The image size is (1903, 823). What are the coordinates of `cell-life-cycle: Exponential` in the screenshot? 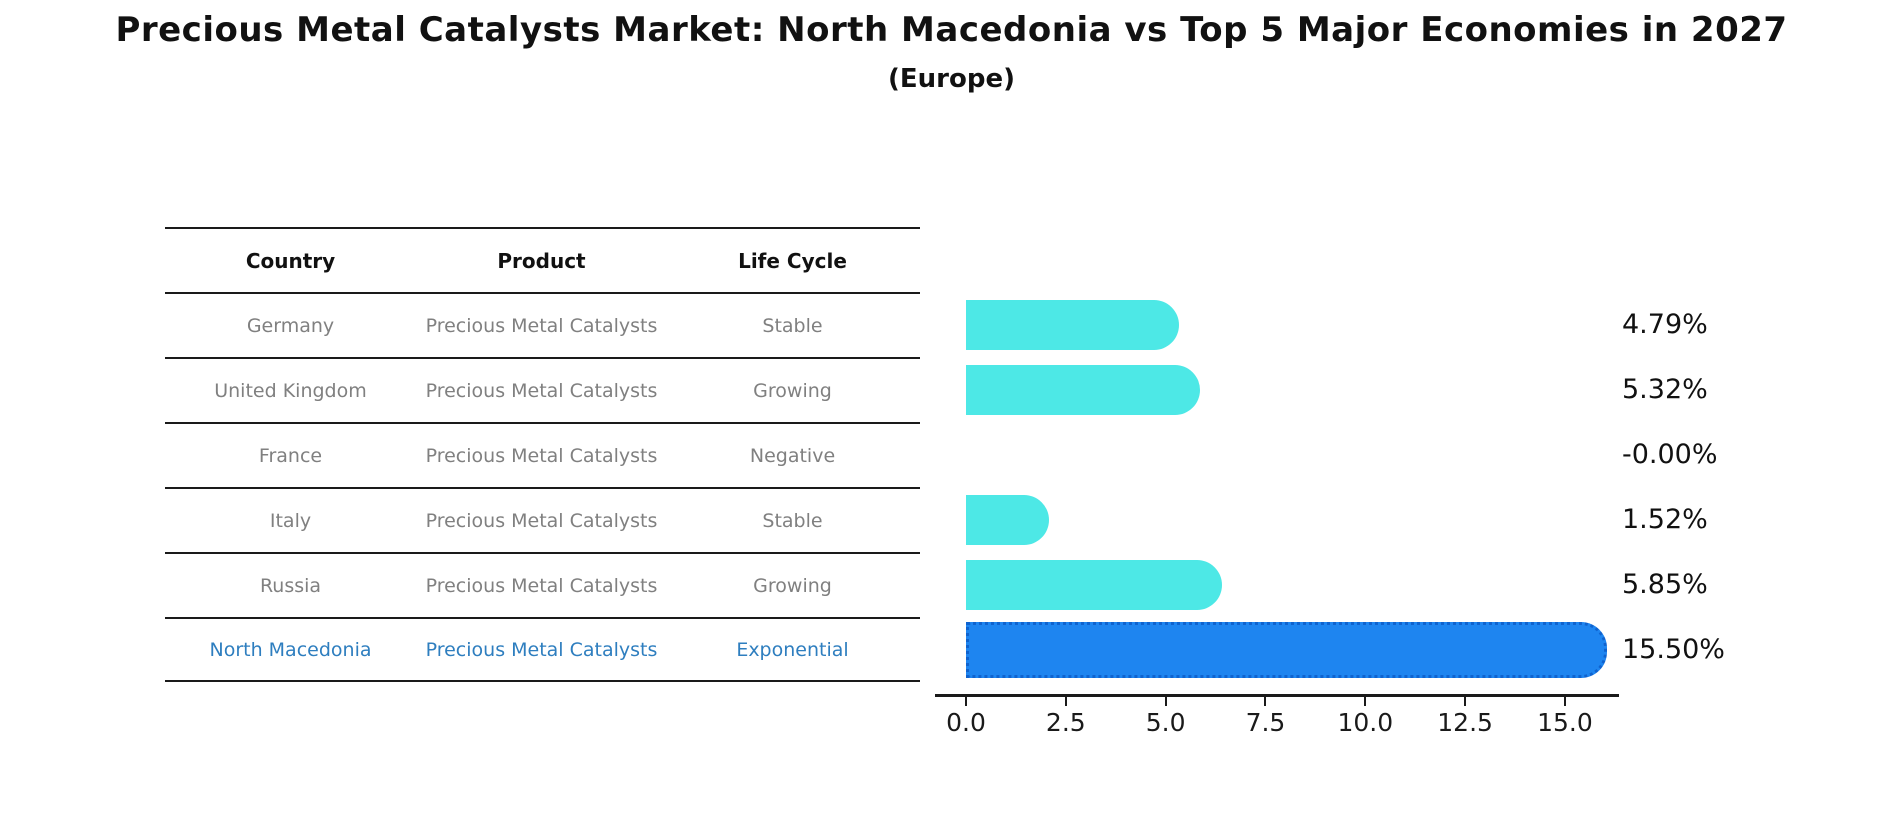 It's located at (792, 649).